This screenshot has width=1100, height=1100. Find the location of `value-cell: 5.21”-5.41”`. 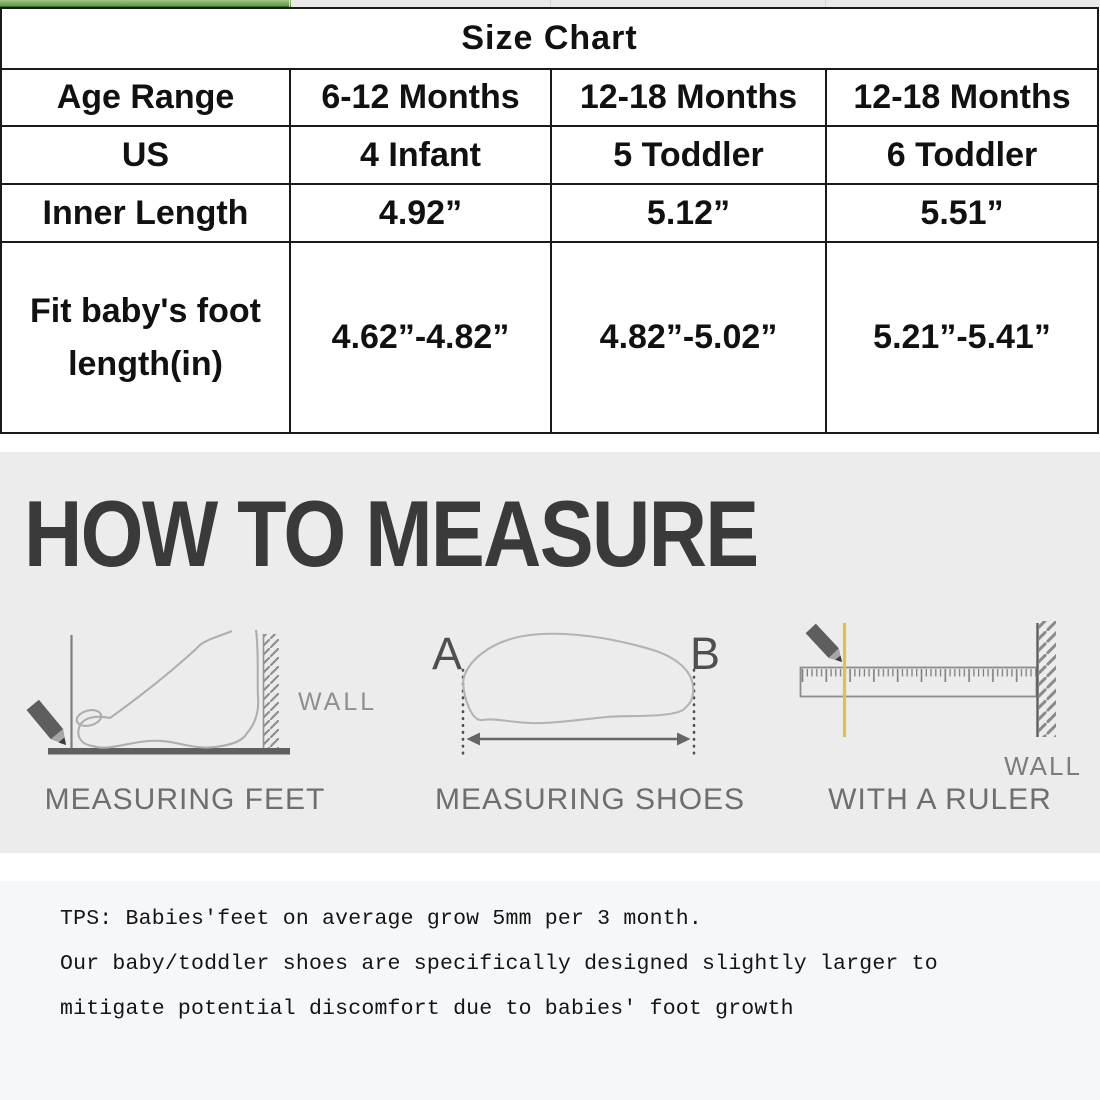

value-cell: 5.21”-5.41” is located at coordinates (962, 337).